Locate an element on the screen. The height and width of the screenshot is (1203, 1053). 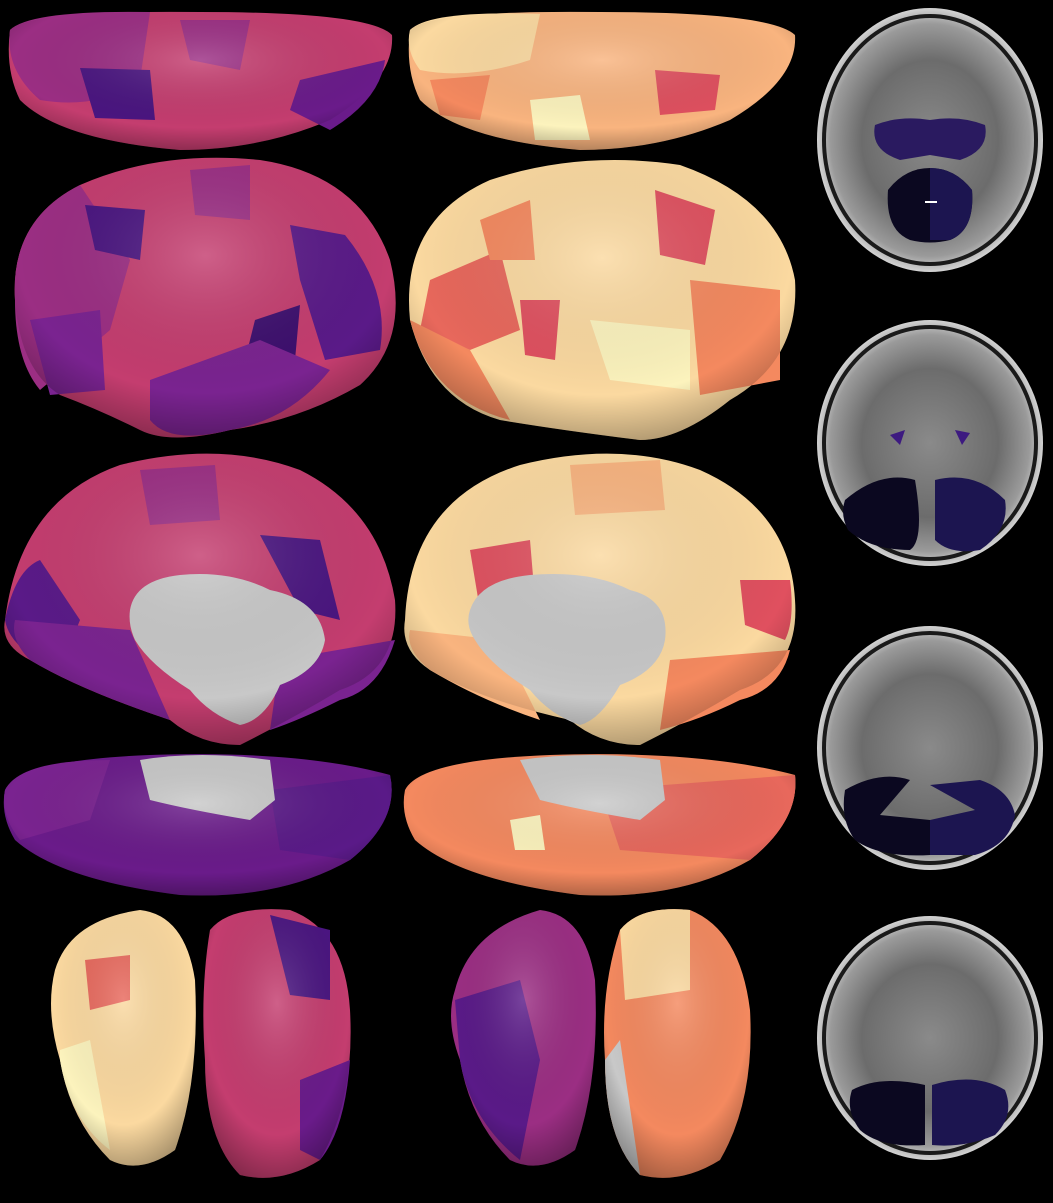
right-ventral-view is located at coordinates (599, 825).